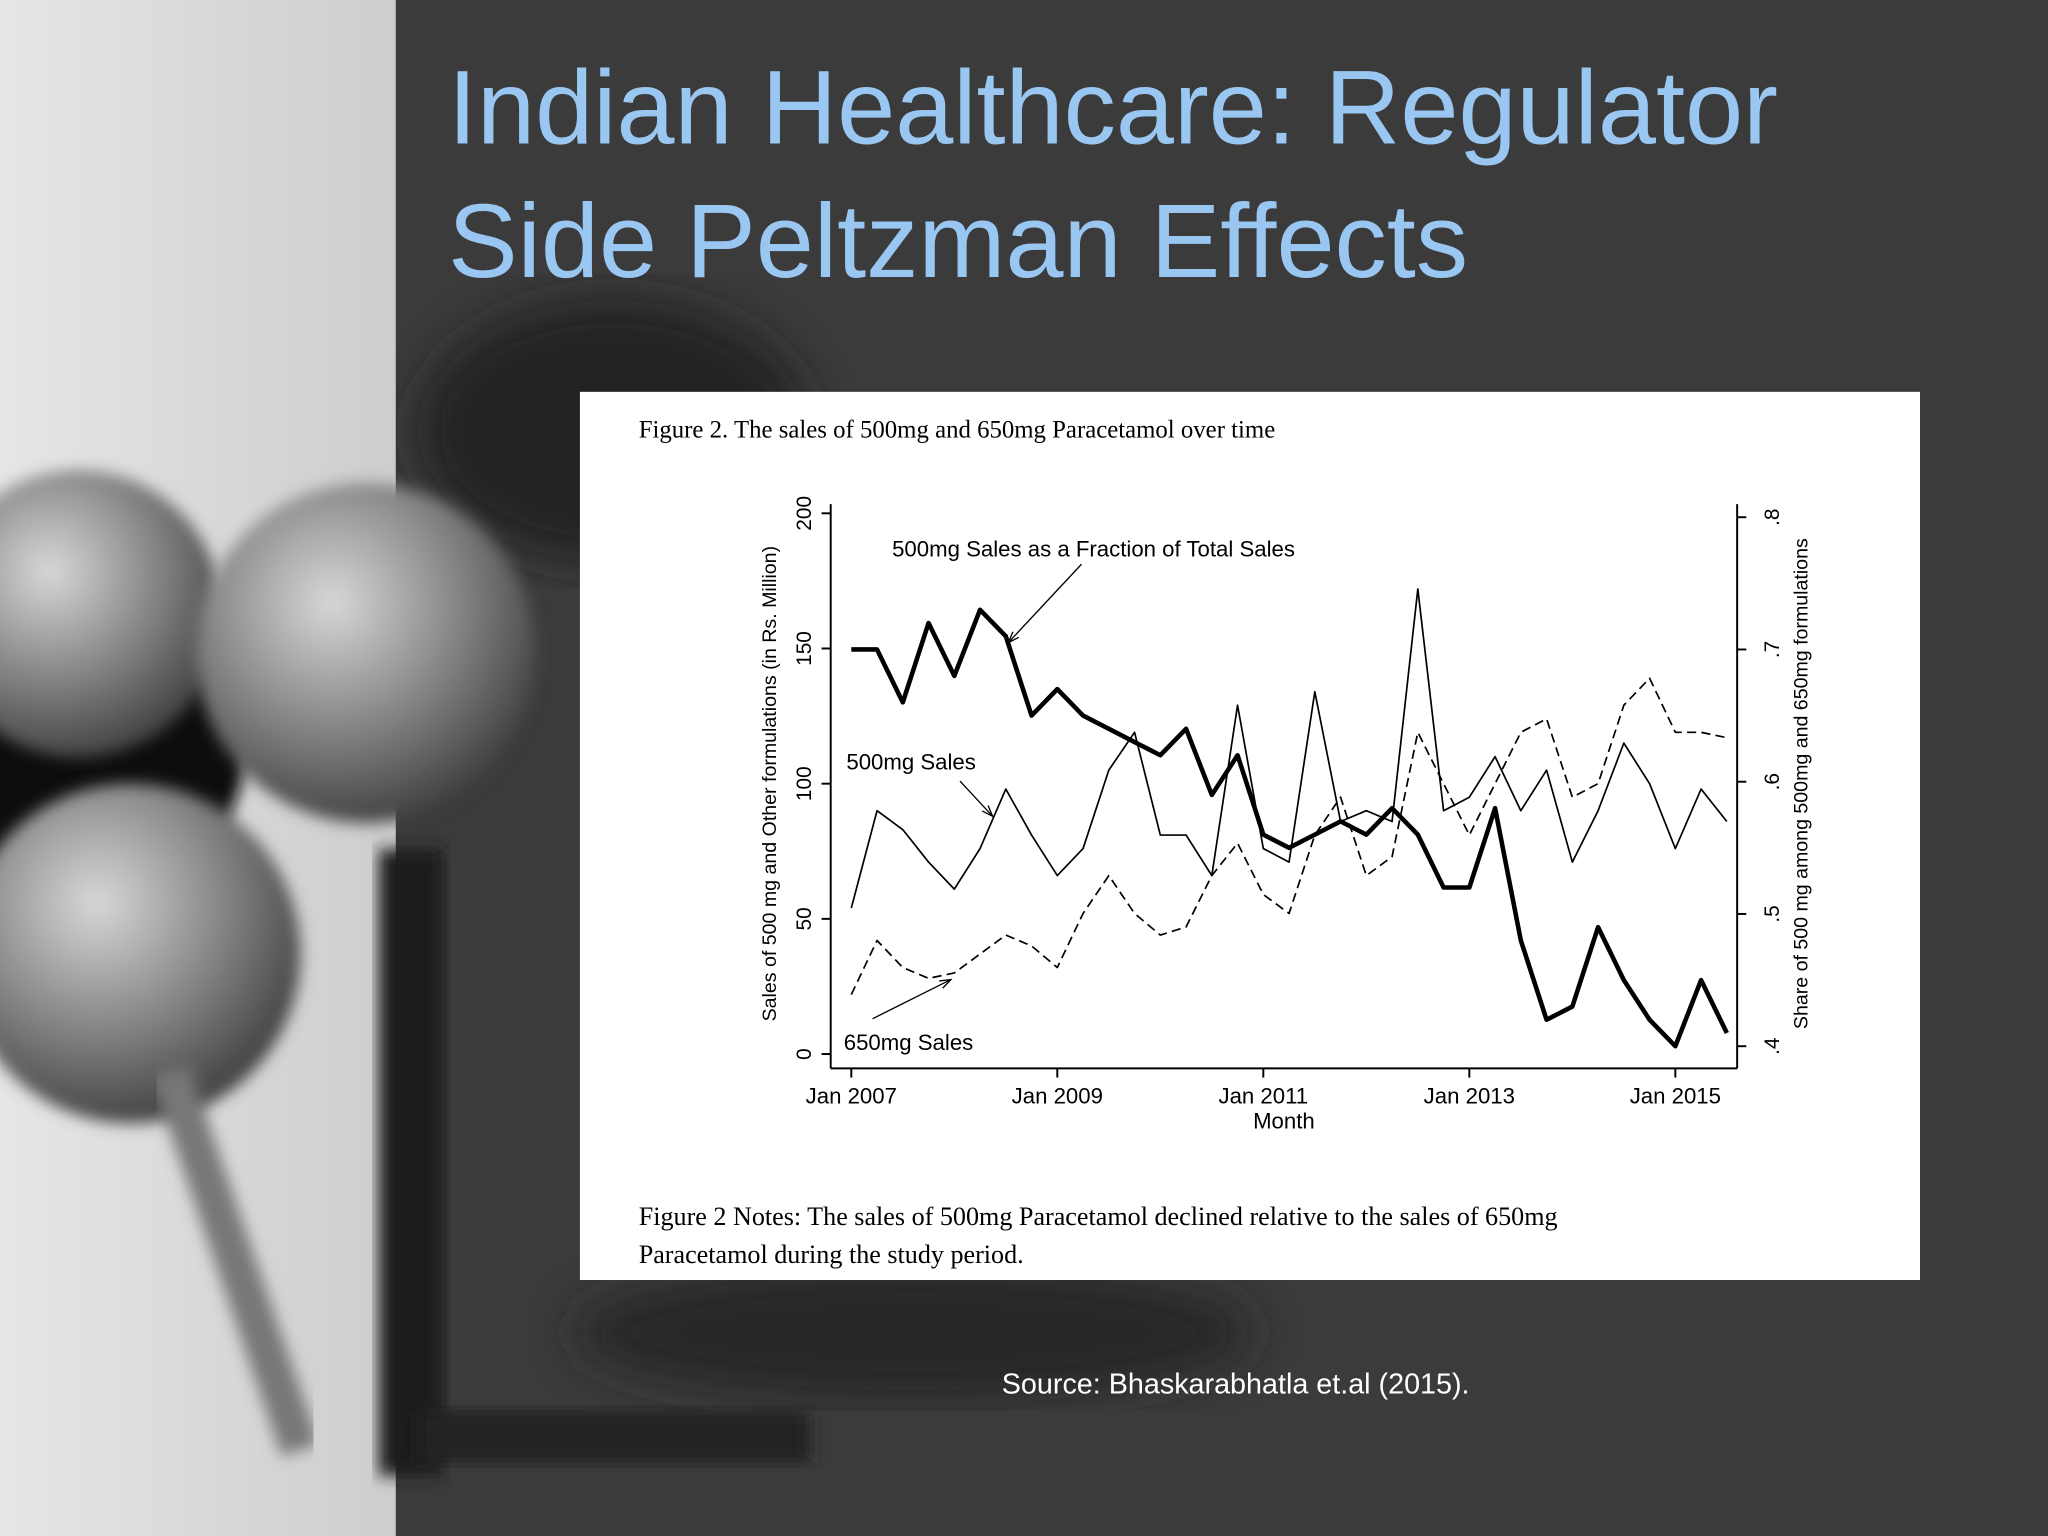 Image resolution: width=2048 pixels, height=1536 pixels. I want to click on y-tick-label: 50, so click(804, 918).